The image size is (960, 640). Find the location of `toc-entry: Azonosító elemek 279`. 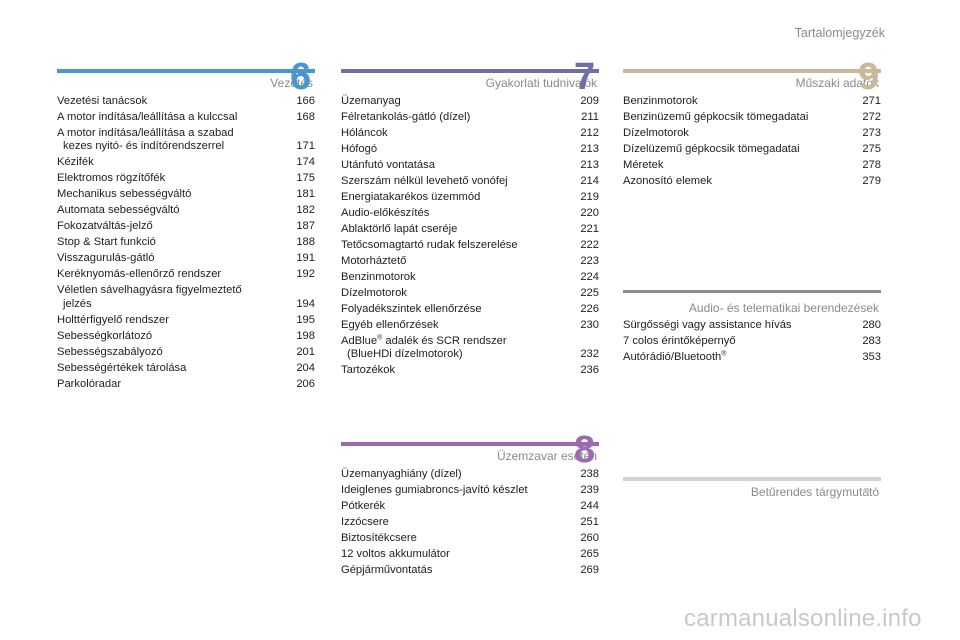

toc-entry: Azonosító elemek 279 is located at coordinates (752, 181).